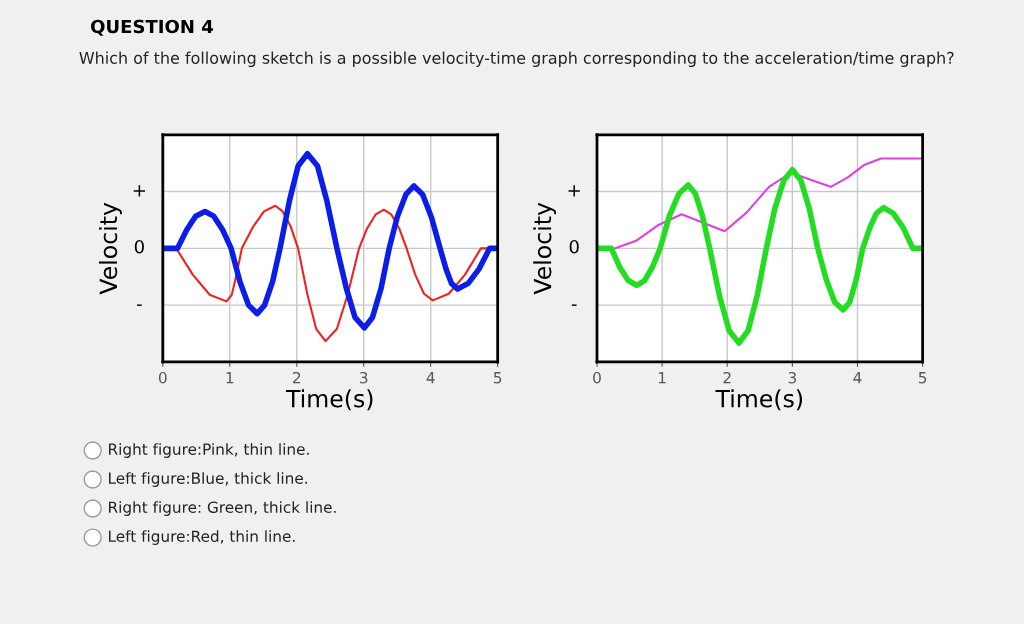 This screenshot has height=624, width=1024. I want to click on text: Which of the following sketch is a possible velocity-time graph corresponding to the acceleration/time graph?, so click(516, 59).